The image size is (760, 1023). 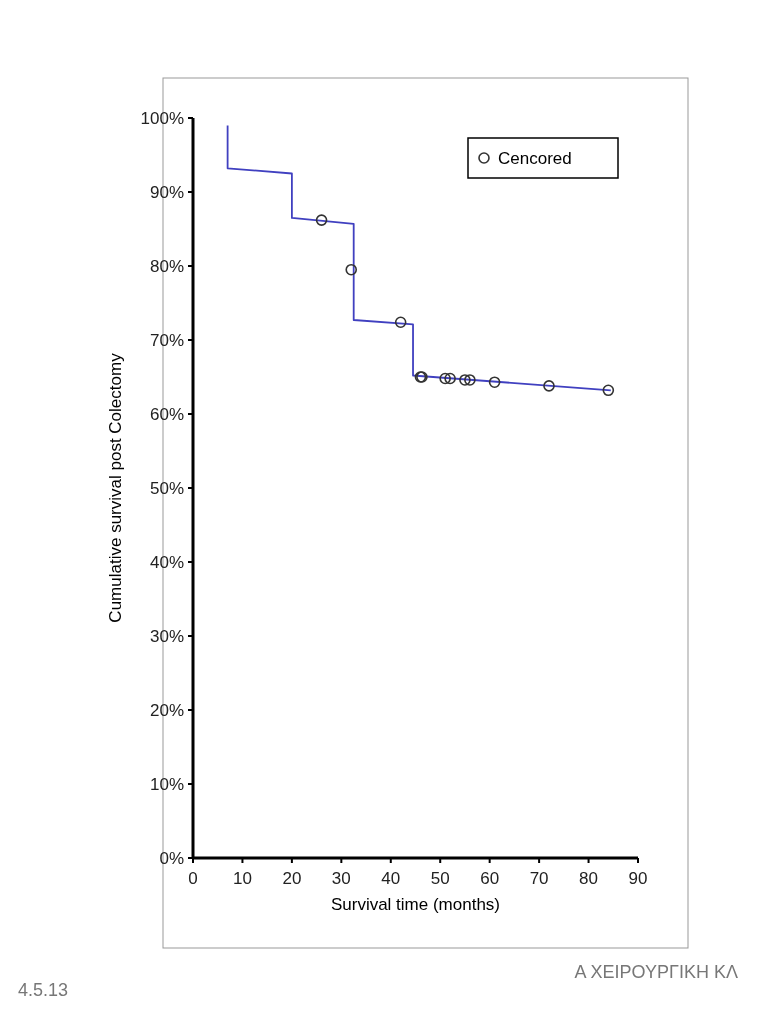 I want to click on y-tick-label: 90%, so click(x=166, y=192).